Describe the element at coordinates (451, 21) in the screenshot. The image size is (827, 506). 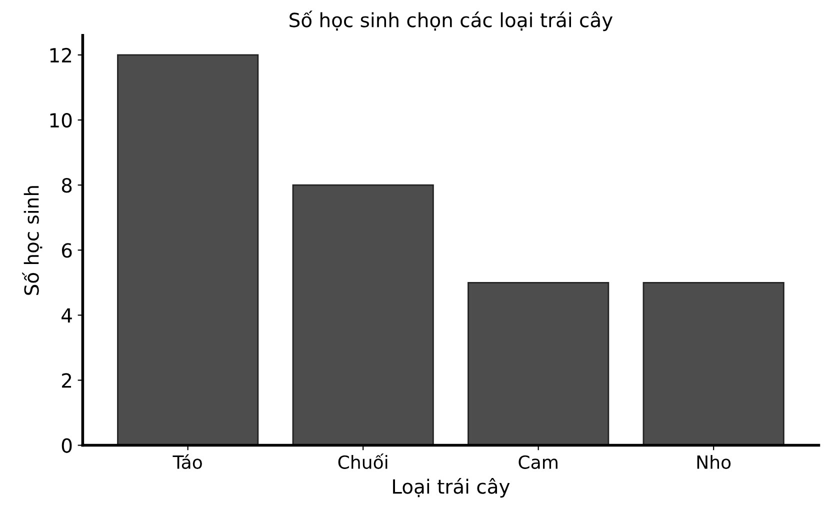
I see `chart-title: Số học sinh chọn các loại trái cây` at that location.